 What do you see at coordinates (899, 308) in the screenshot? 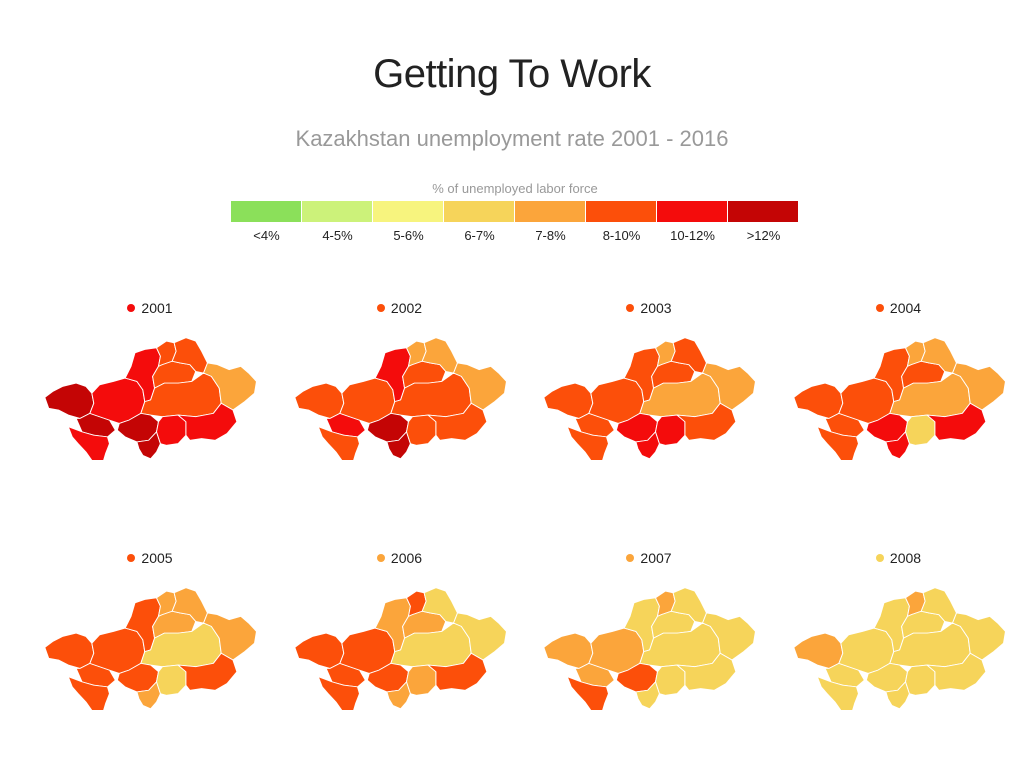
I see `map-year-label: 2004` at bounding box center [899, 308].